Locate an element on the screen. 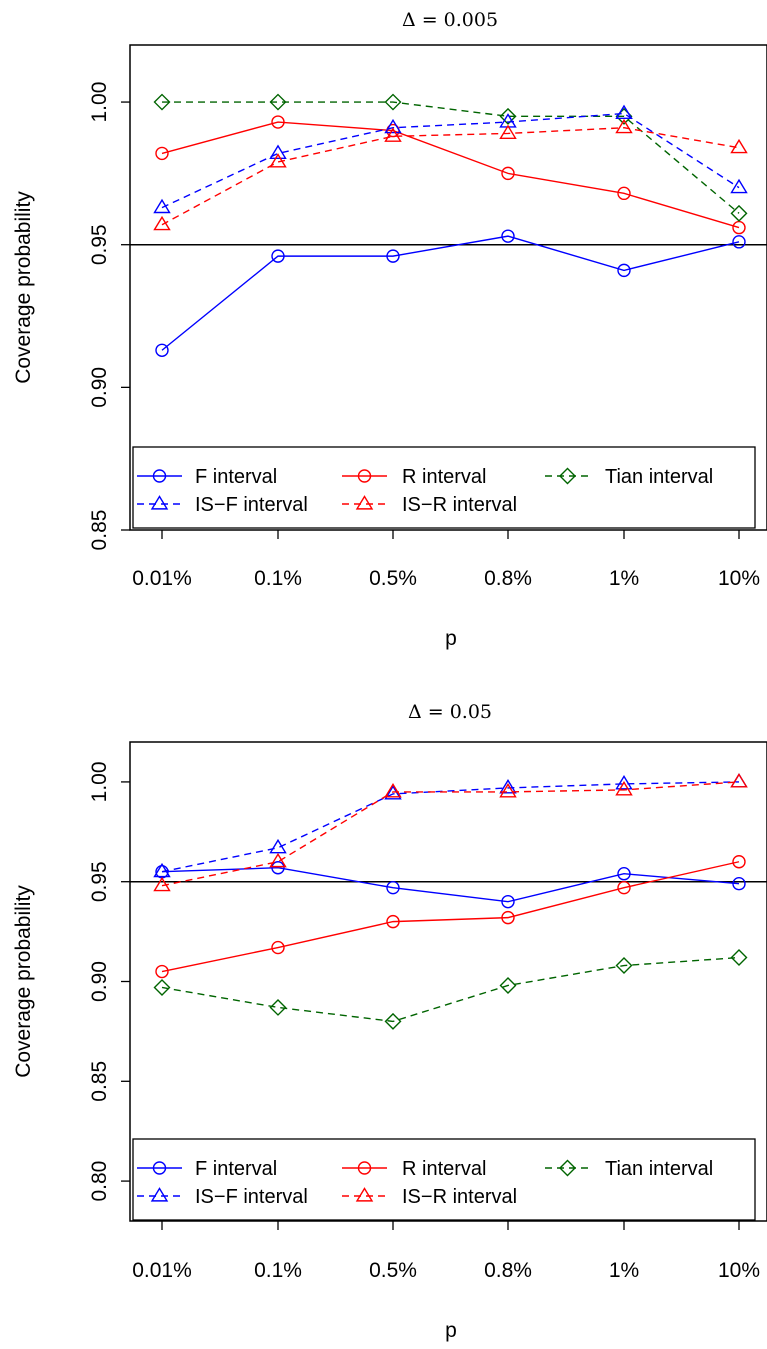 This screenshot has height=1349, width=767. x-tick-label: 10% is located at coordinates (739, 1270).